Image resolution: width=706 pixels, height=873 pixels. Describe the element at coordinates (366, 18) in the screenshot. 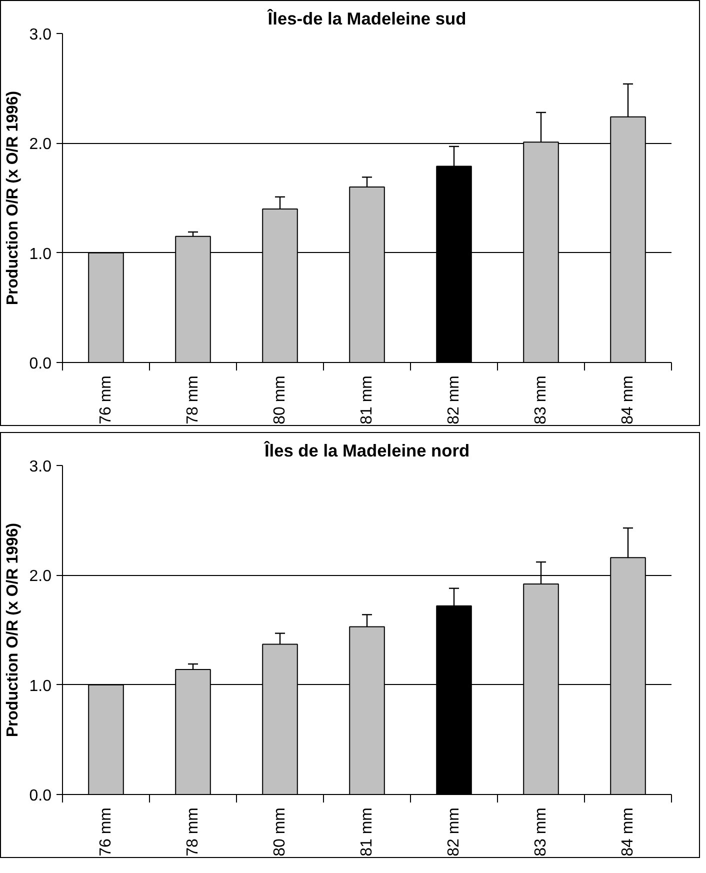

I see `chart-title: Îles-de la Madeleine sud` at that location.